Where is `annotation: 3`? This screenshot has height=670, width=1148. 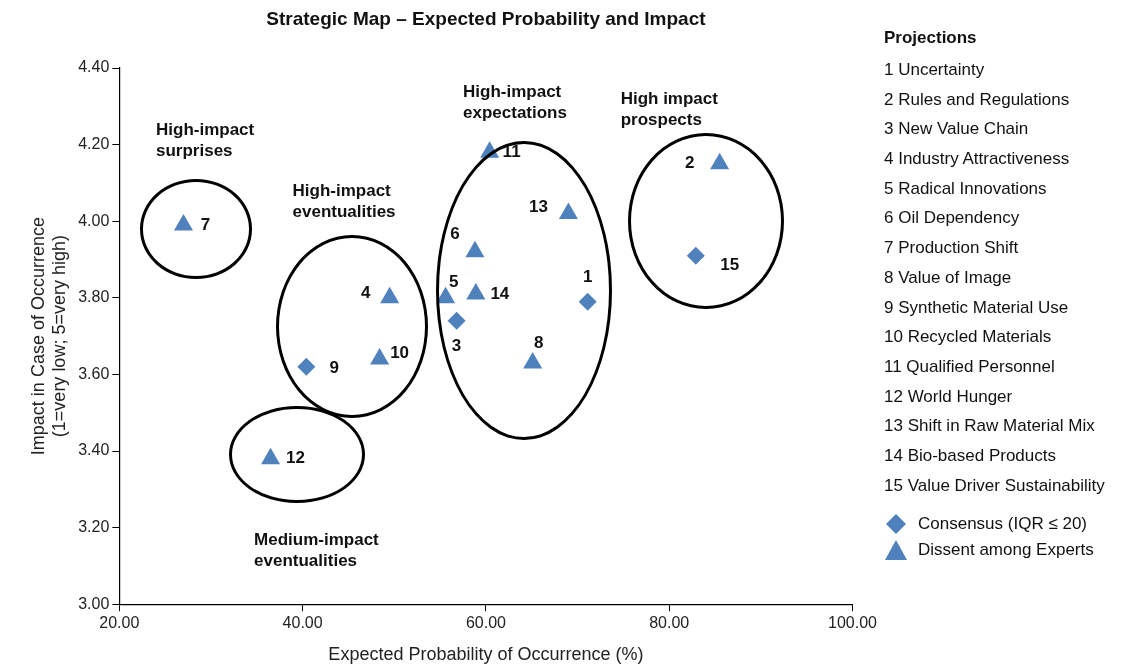
annotation: 3 is located at coordinates (456, 346).